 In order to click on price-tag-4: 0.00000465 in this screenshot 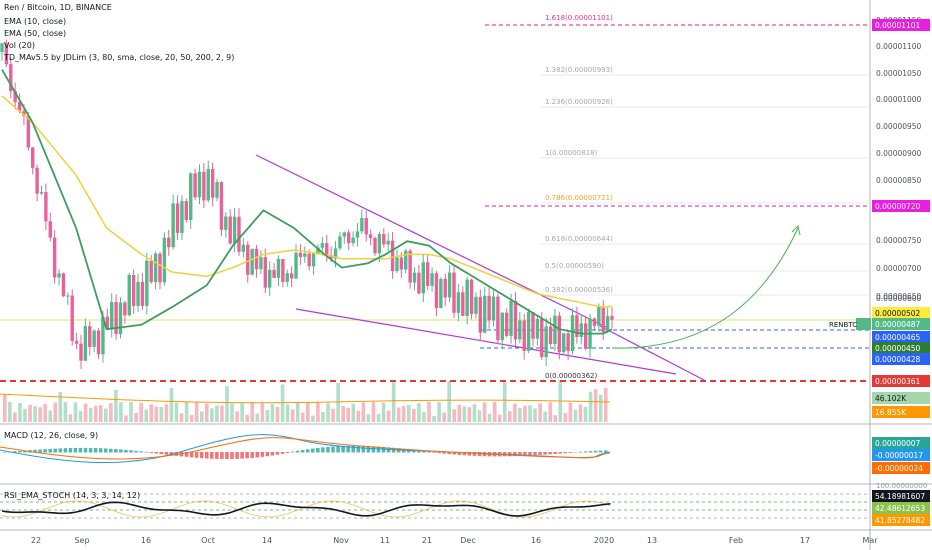, I will do `click(898, 337)`.